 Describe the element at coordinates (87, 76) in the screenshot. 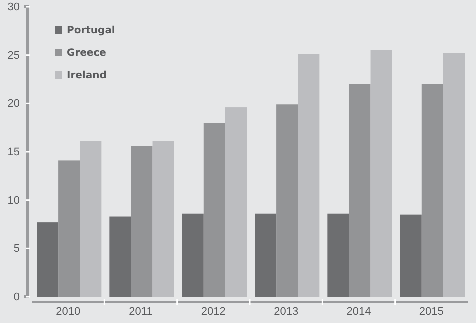

I see `legend-label: Ireland` at that location.